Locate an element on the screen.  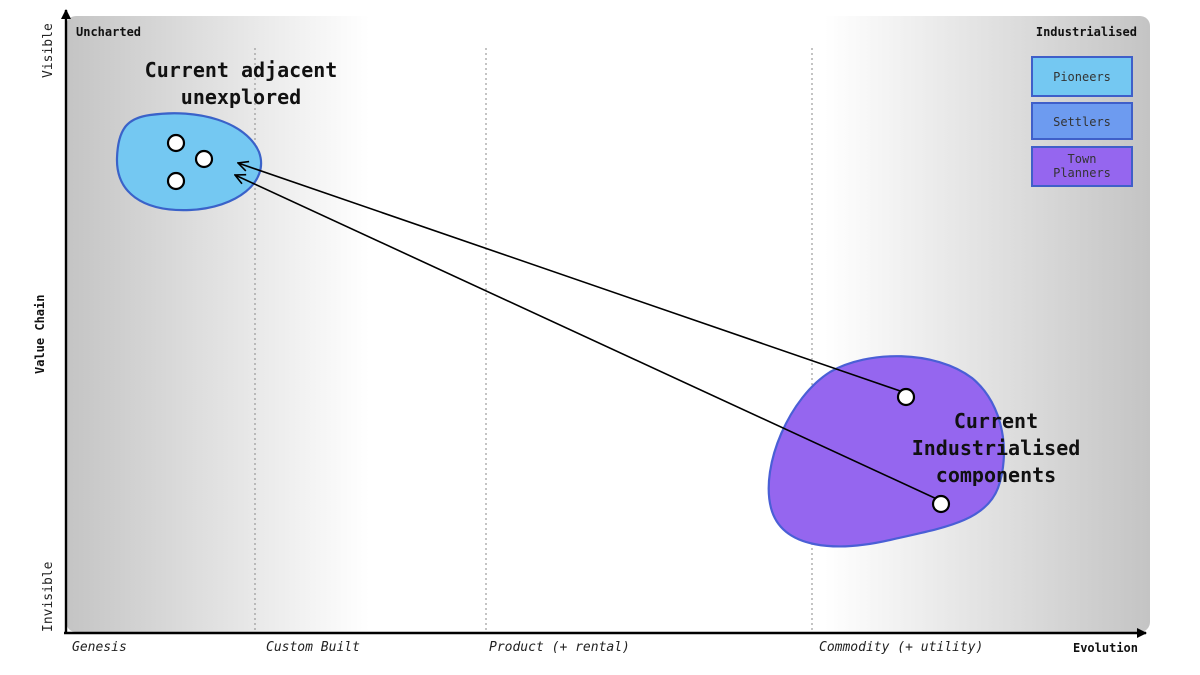
industrialised-label-line-3: components is located at coordinates (996, 475).